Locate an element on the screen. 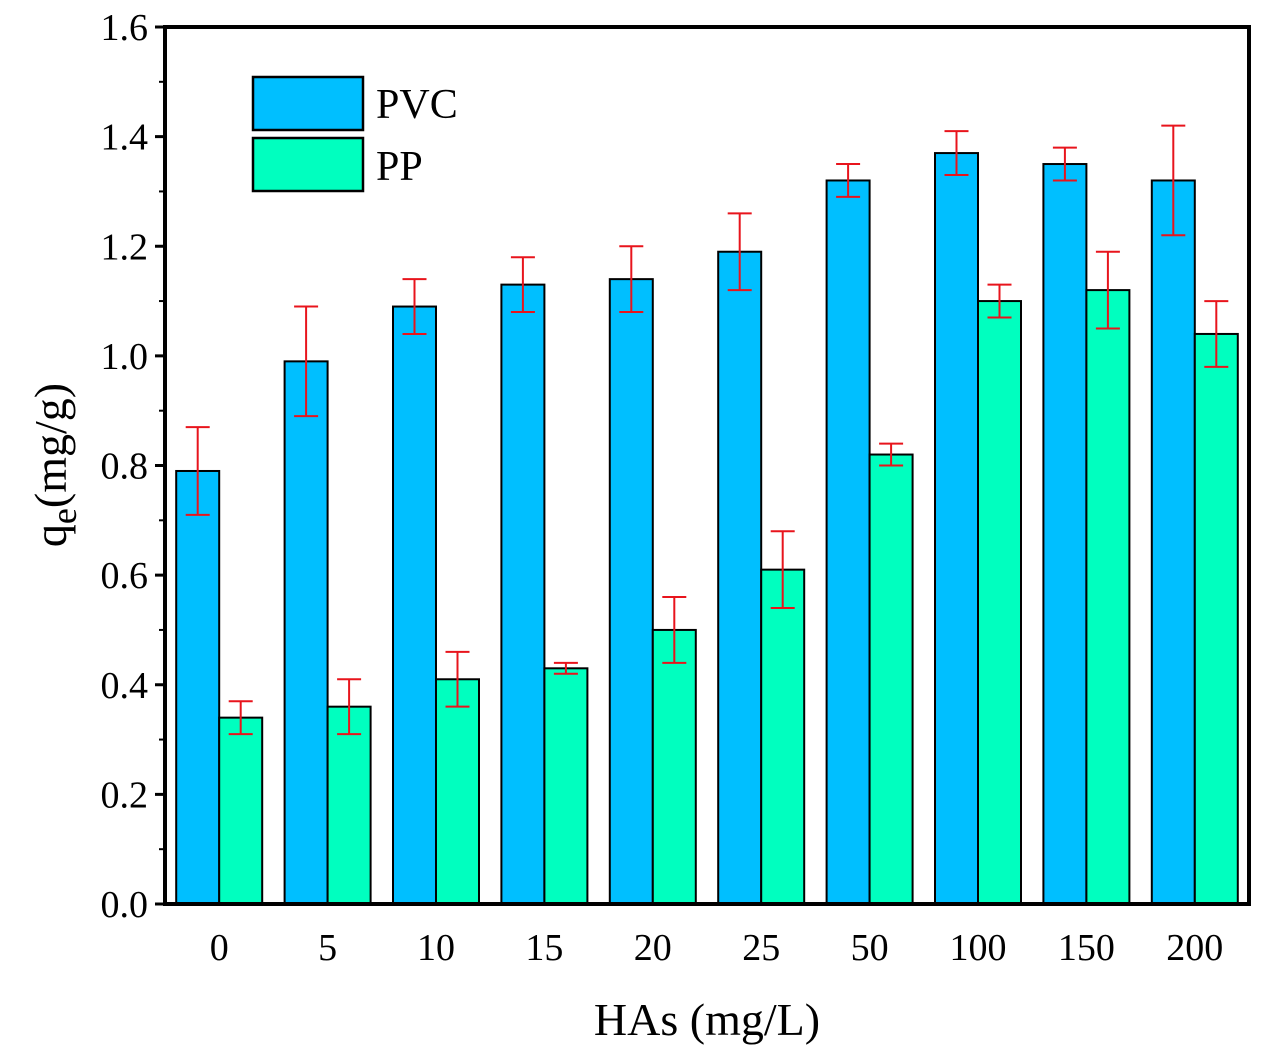 The height and width of the screenshot is (1050, 1269). x-tick-label: 5 is located at coordinates (327, 948).